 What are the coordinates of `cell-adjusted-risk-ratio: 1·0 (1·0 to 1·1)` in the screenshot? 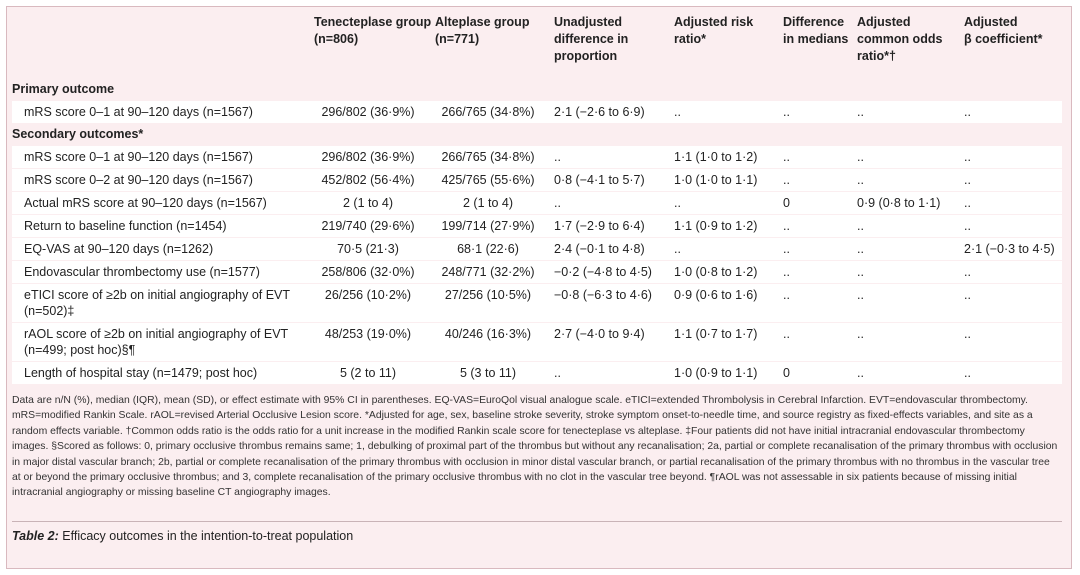 It's located at (716, 180).